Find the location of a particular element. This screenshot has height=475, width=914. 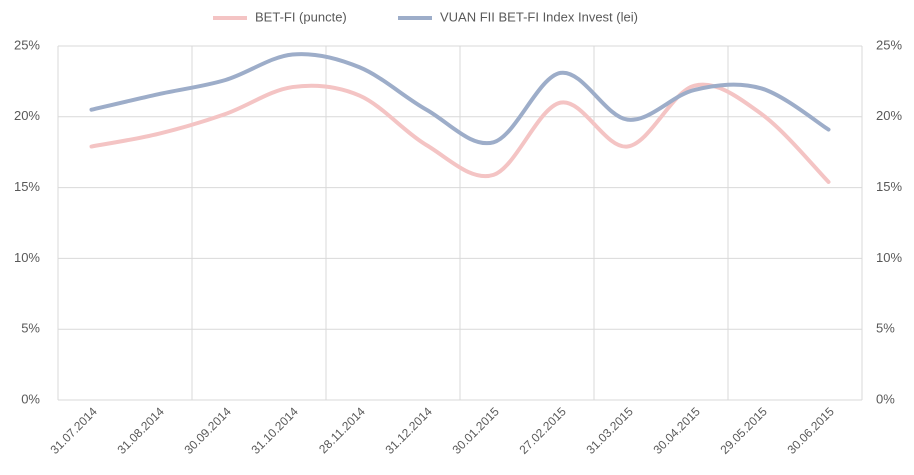

x-tick-label: 30.01.2015 is located at coordinates (475, 430).